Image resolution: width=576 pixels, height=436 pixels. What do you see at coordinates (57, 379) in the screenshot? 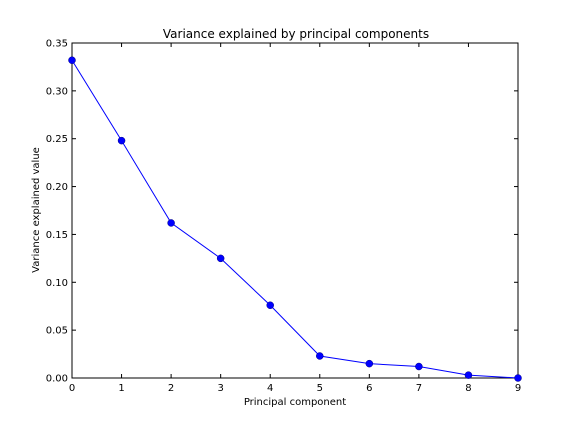
I see `y-tick-label: 0.00` at bounding box center [57, 379].